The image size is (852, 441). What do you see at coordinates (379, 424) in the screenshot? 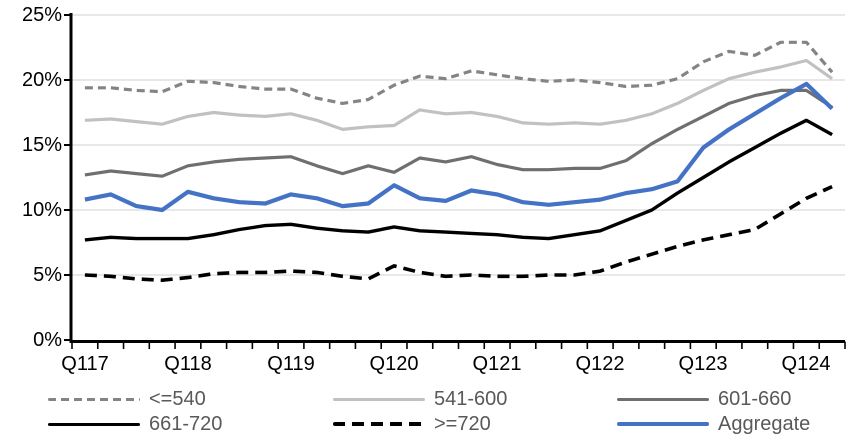
I see `legend-swatch-dashed-black-line` at bounding box center [379, 424].